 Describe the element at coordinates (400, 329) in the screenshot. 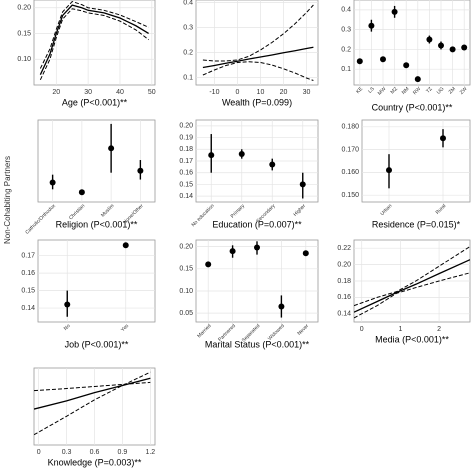

I see `x-tick-label: 1` at that location.